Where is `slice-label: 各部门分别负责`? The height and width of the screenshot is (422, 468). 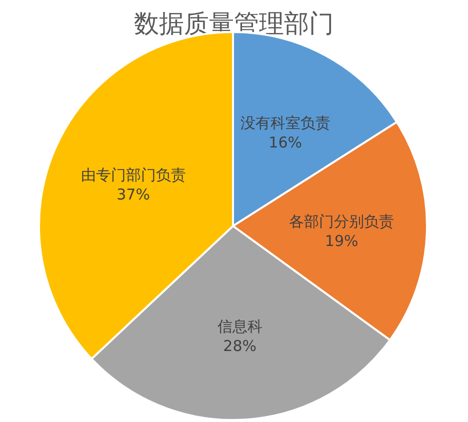
slice-label: 各部门分别负责 is located at coordinates (341, 221).